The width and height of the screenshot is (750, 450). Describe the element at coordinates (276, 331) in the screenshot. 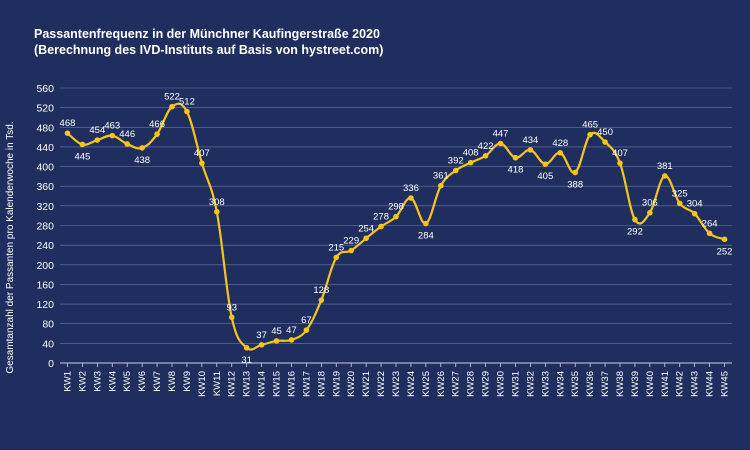

I see `data-label: 45` at that location.